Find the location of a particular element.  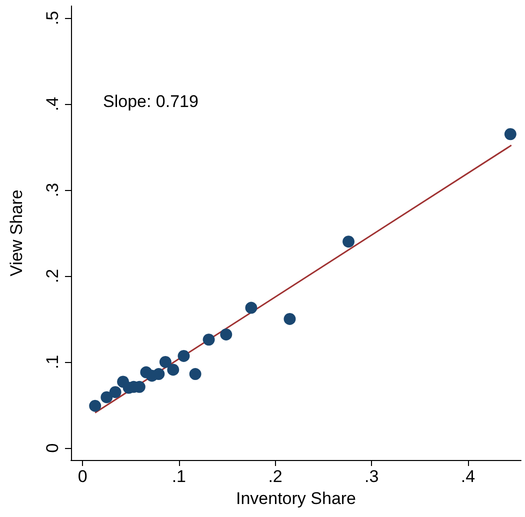

y-tick-label: .4 is located at coordinates (52, 104).